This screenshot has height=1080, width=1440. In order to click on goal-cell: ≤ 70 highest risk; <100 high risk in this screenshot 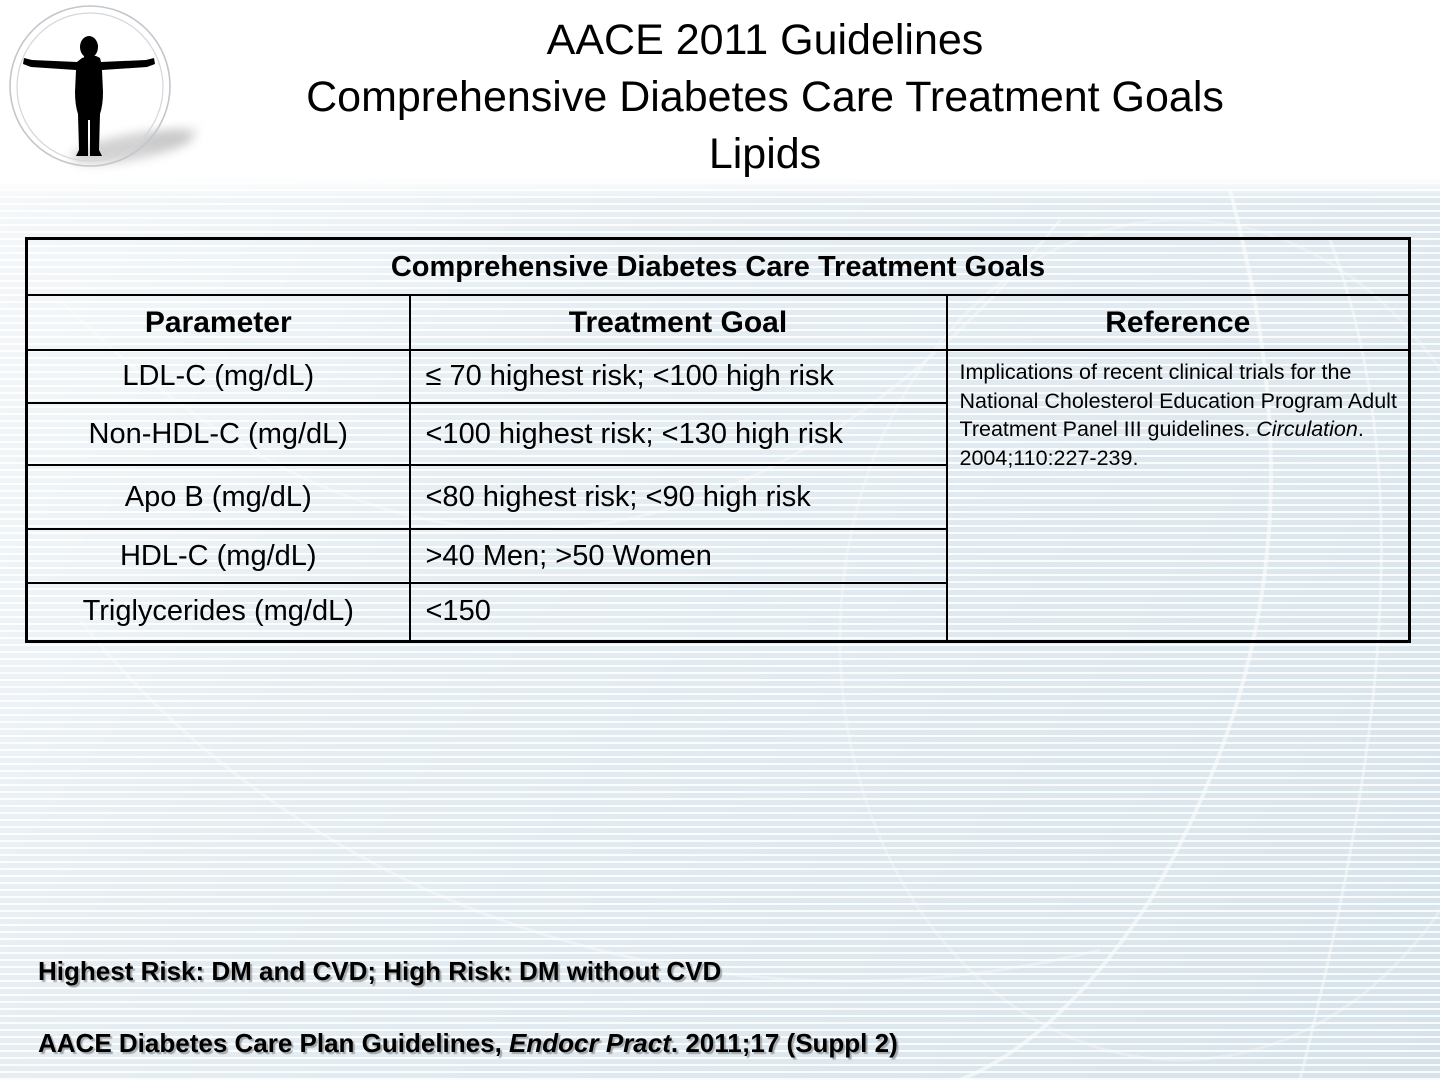, I will do `click(678, 376)`.